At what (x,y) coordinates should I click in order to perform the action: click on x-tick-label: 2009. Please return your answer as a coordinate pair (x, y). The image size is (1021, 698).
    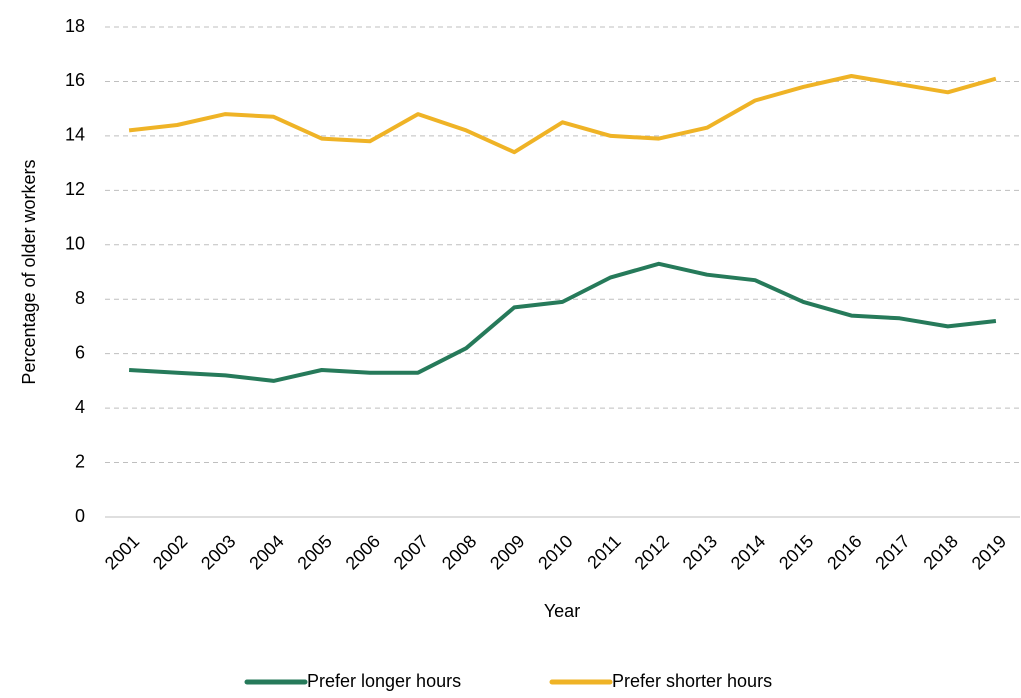
    Looking at the image, I should click on (507, 552).